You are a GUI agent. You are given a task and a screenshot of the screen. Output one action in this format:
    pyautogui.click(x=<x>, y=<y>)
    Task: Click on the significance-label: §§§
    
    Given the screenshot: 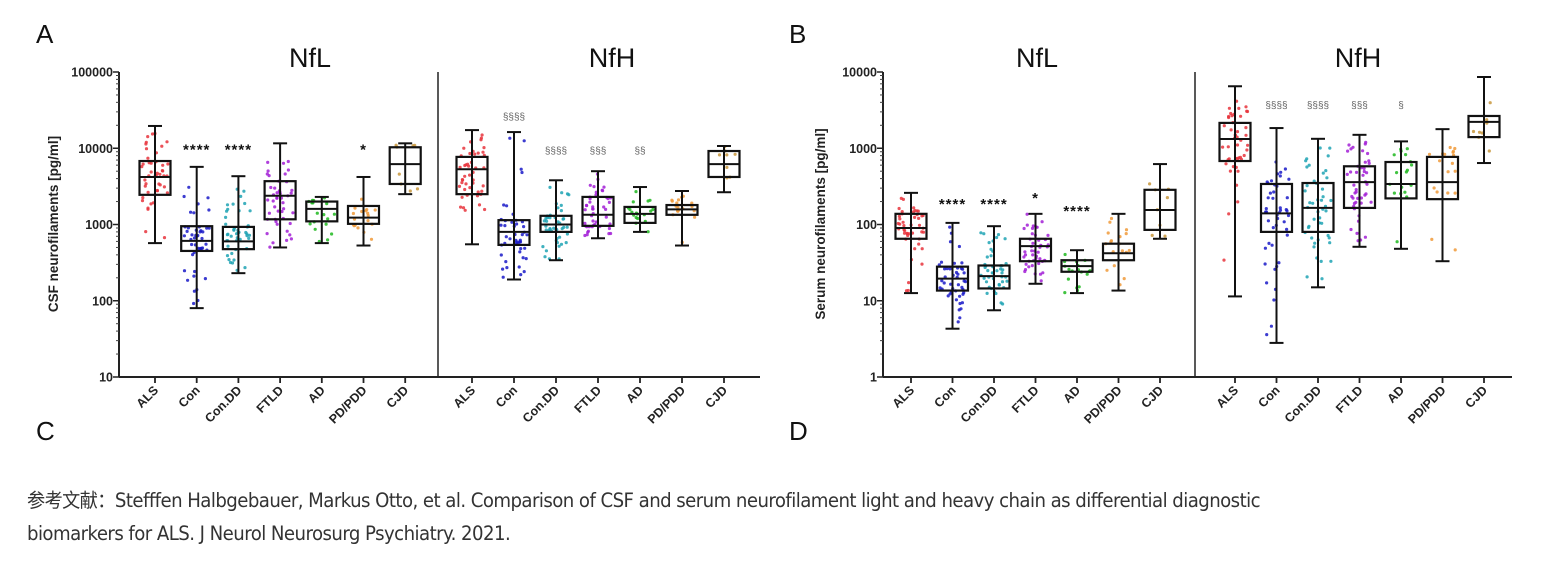 What is the action you would take?
    pyautogui.click(x=1359, y=106)
    